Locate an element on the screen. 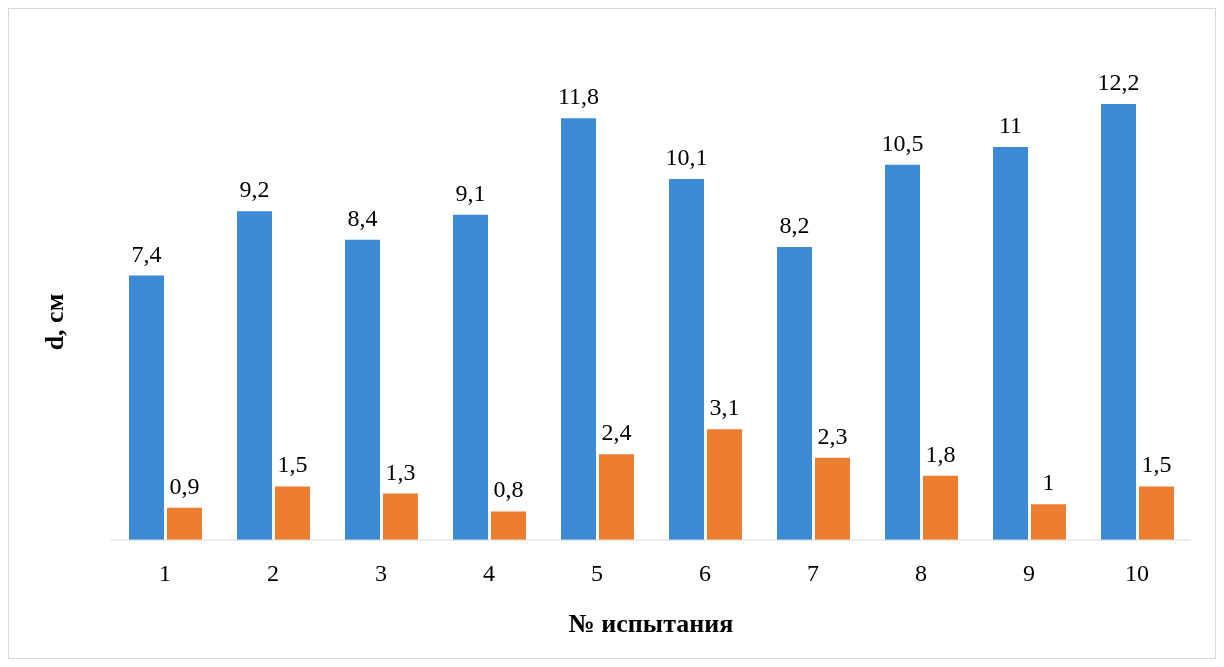 Image resolution: width=1224 pixels, height=667 pixels. data-label: 2,4 is located at coordinates (616, 432).